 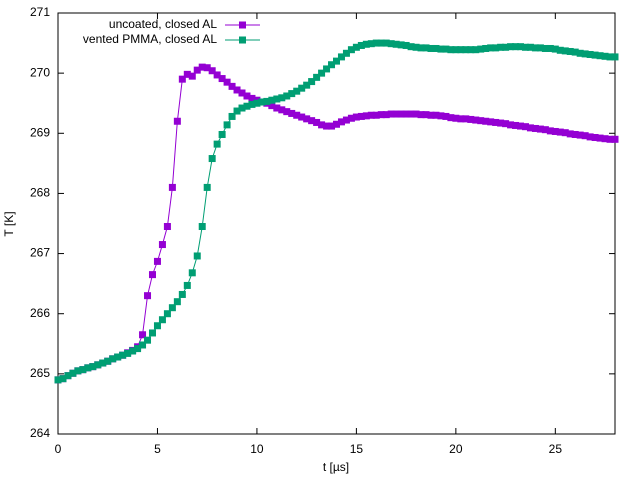 What do you see at coordinates (40, 72) in the screenshot?
I see `y-tick-label: 270` at bounding box center [40, 72].